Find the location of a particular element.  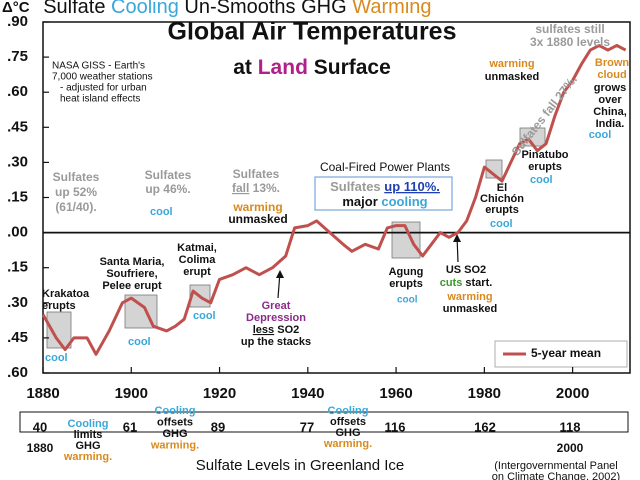

x-tick-label: 1880 is located at coordinates (42, 393).